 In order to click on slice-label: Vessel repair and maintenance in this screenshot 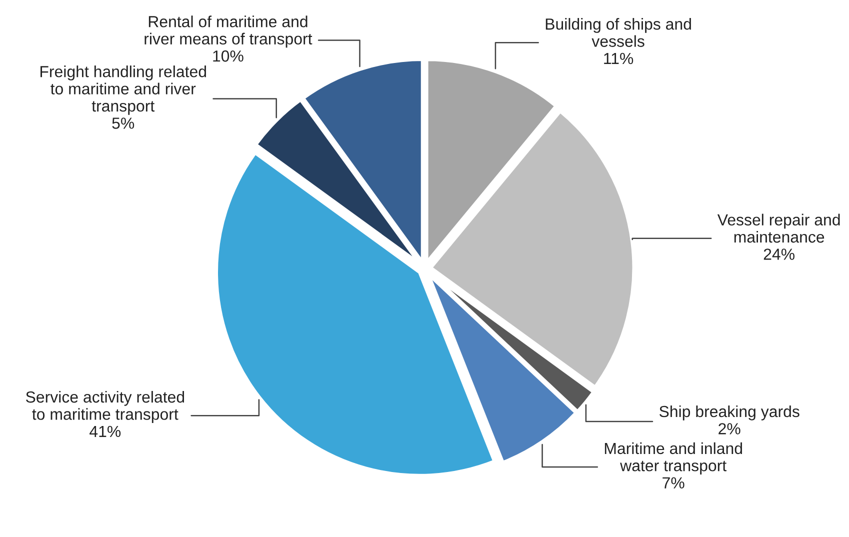, I will do `click(778, 228)`.